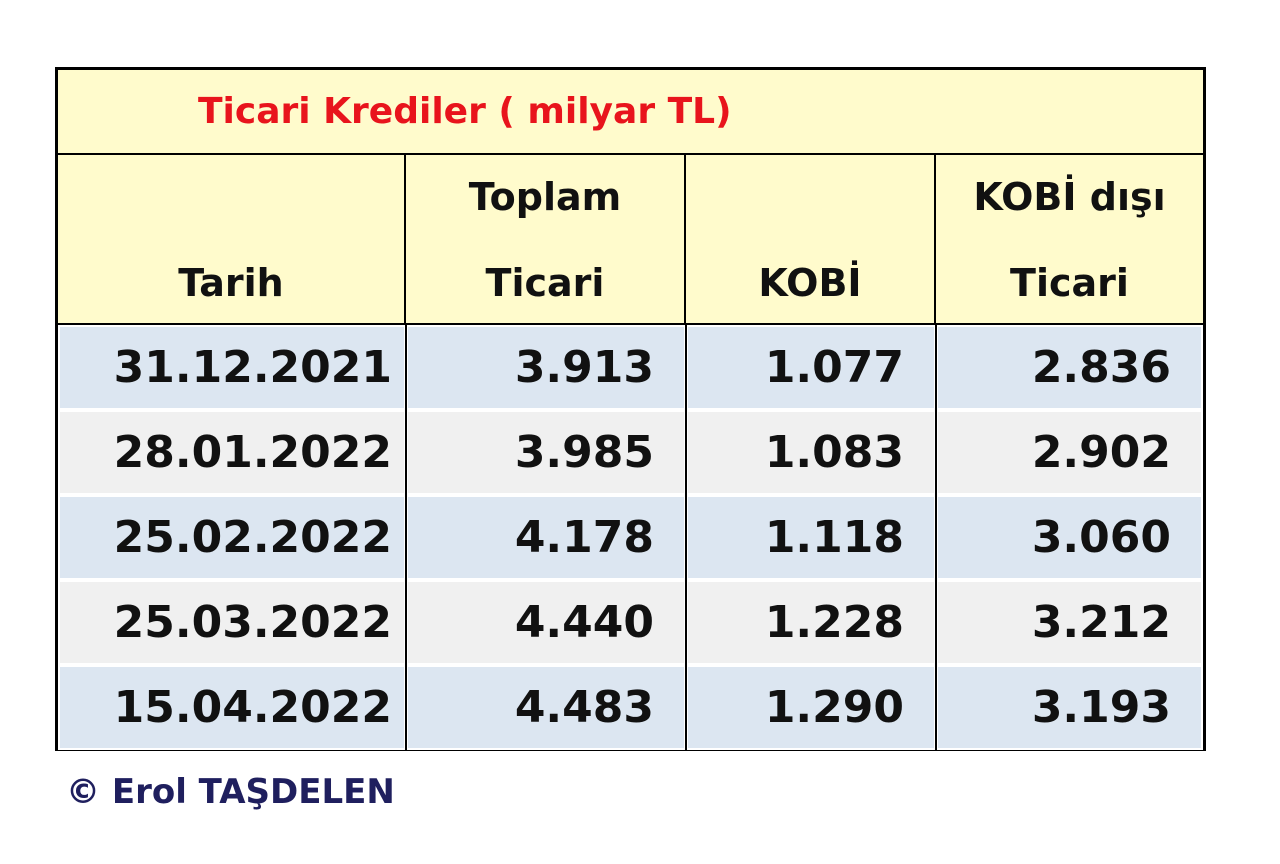 The height and width of the screenshot is (864, 1280). Describe the element at coordinates (630, 112) in the screenshot. I see `table-title: Ticari Krediler ( milyar TL)` at that location.